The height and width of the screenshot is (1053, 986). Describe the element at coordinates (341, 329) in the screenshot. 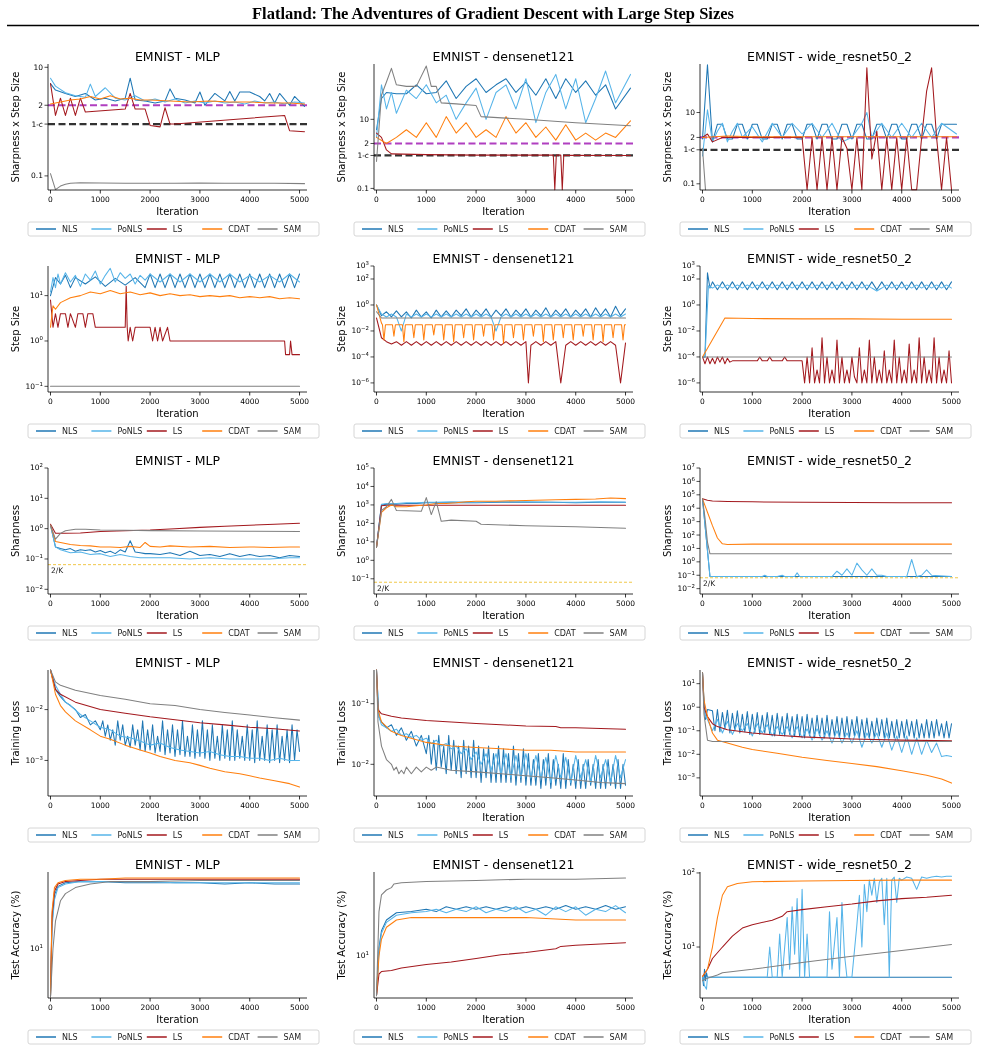

I see `y-axis-title: Step Size` at that location.